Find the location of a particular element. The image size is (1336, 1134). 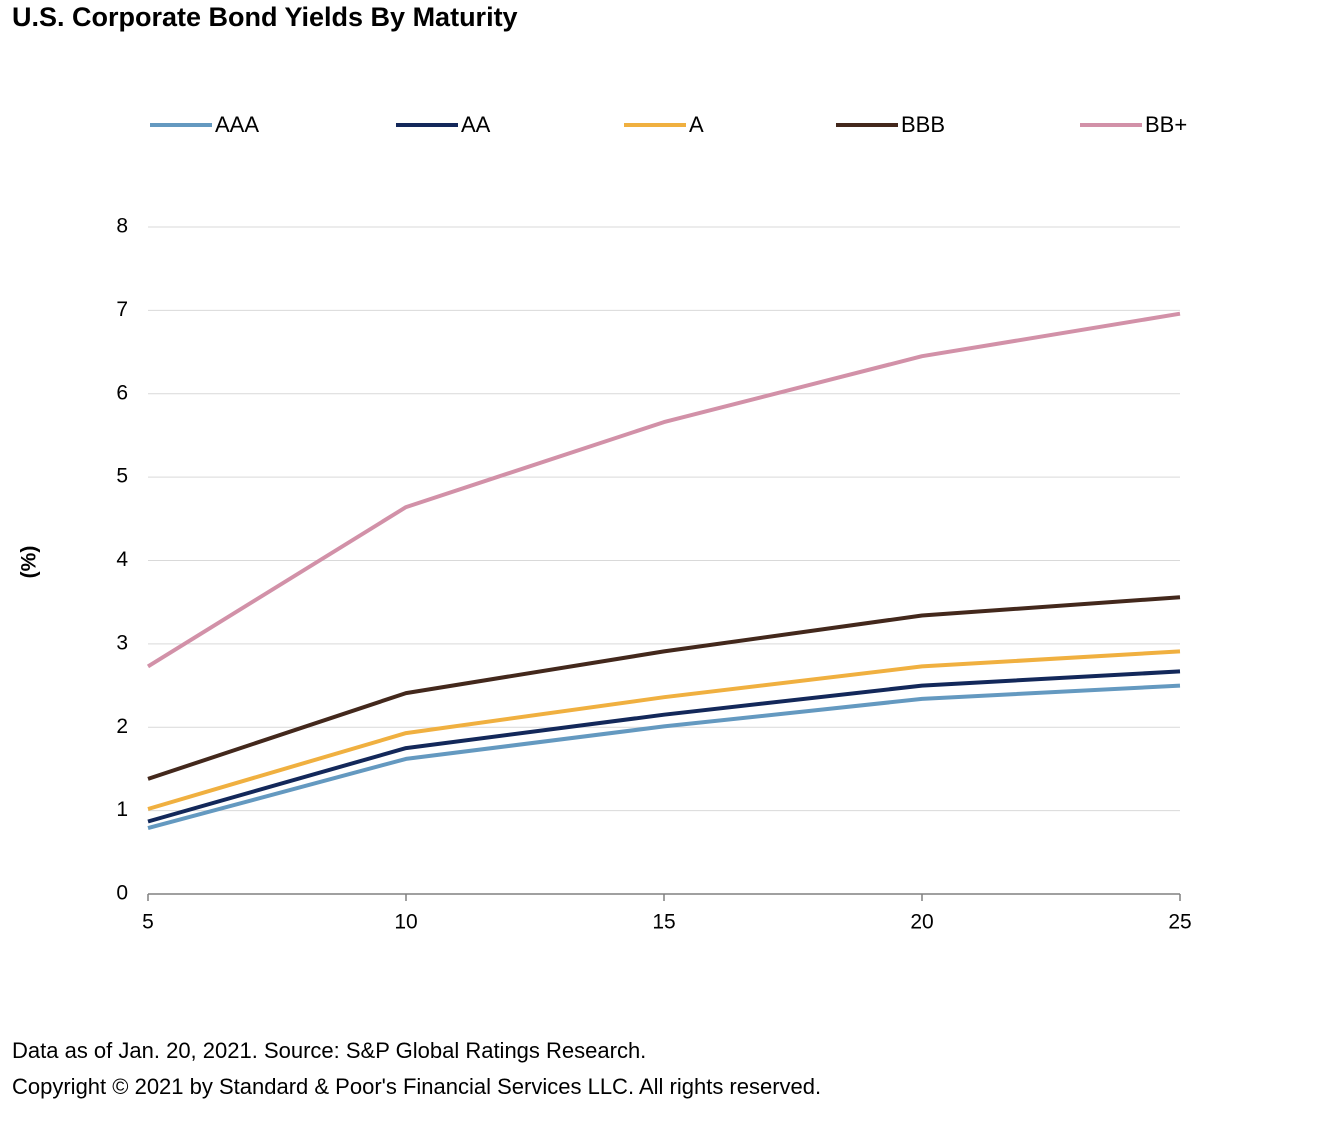

y-tick-label: 7 is located at coordinates (122, 309).